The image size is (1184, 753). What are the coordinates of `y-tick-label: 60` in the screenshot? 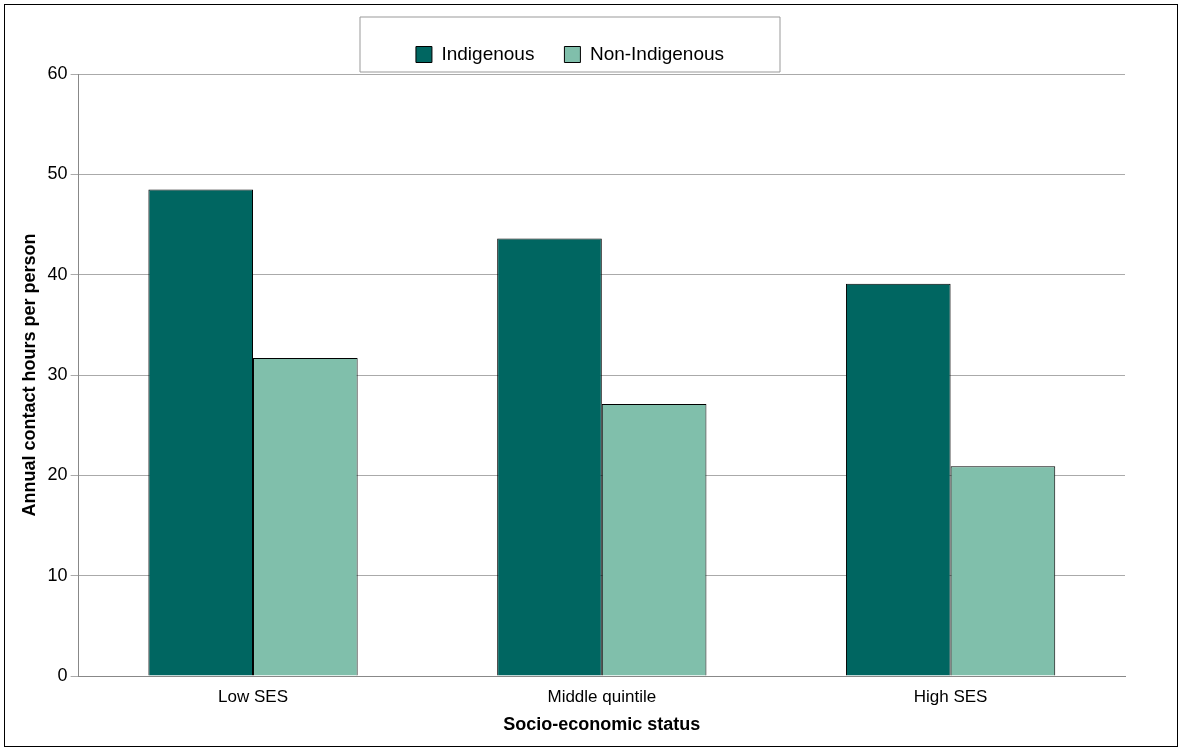 It's located at (57, 72).